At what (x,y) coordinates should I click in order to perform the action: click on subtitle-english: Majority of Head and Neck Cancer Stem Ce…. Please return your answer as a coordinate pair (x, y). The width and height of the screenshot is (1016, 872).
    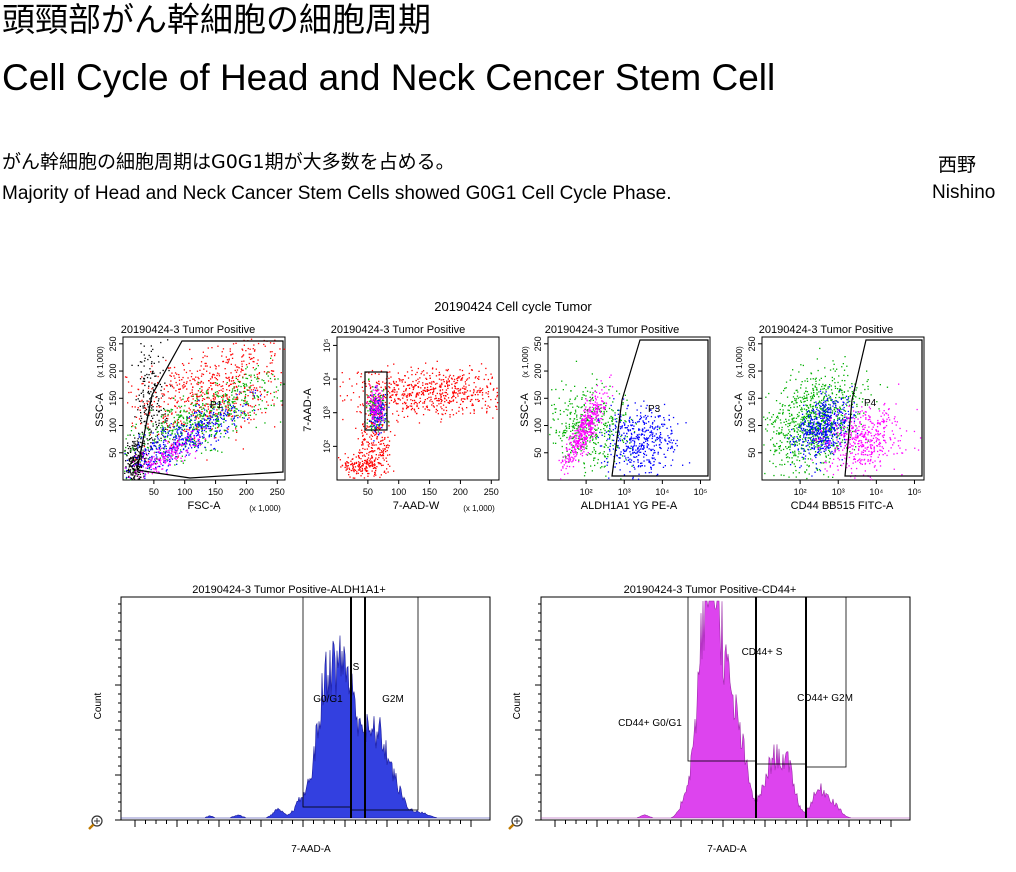
    Looking at the image, I should click on (337, 193).